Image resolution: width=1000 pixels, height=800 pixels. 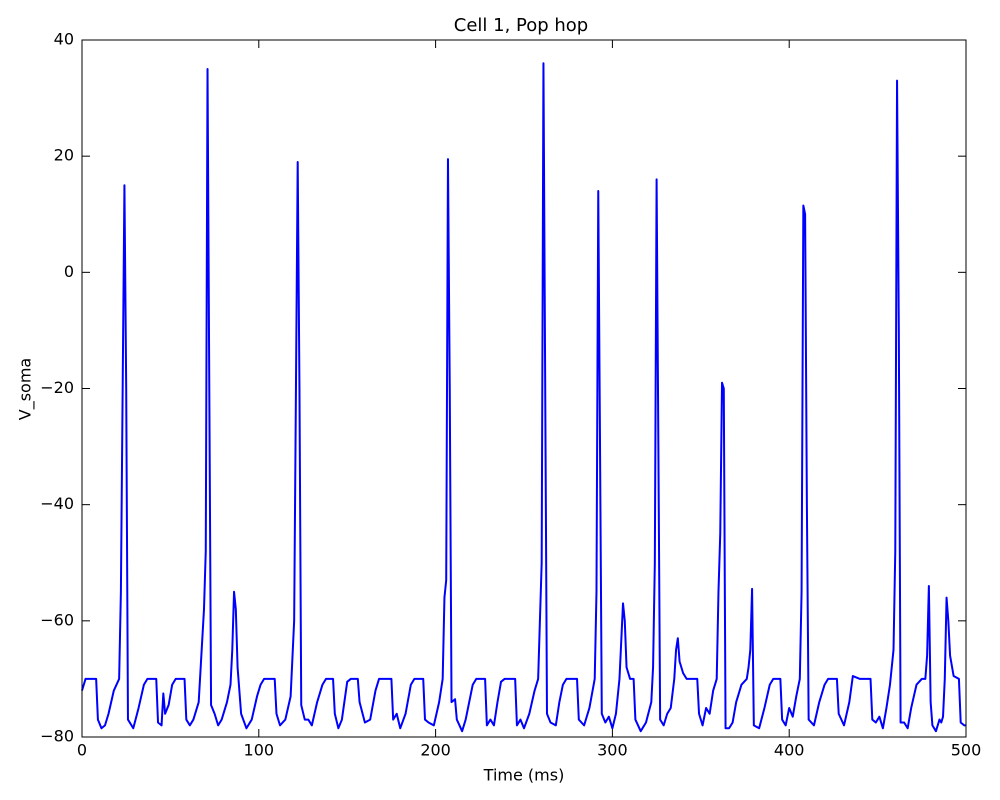 What do you see at coordinates (57, 619) in the screenshot?
I see `y-tick-label: −60` at bounding box center [57, 619].